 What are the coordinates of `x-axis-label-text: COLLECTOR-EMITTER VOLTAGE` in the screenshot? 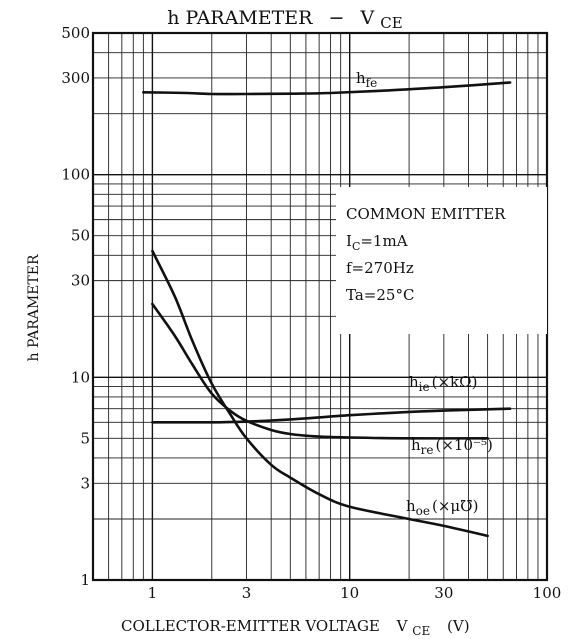 It's located at (250, 626).